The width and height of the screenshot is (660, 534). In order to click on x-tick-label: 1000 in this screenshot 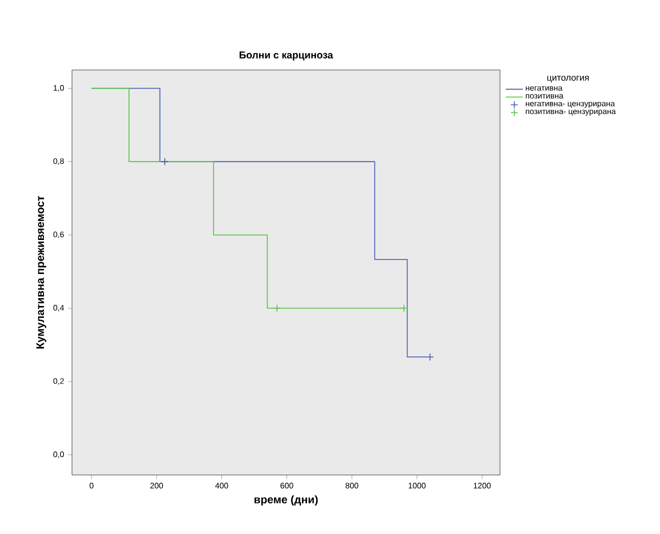, I will do `click(417, 485)`.